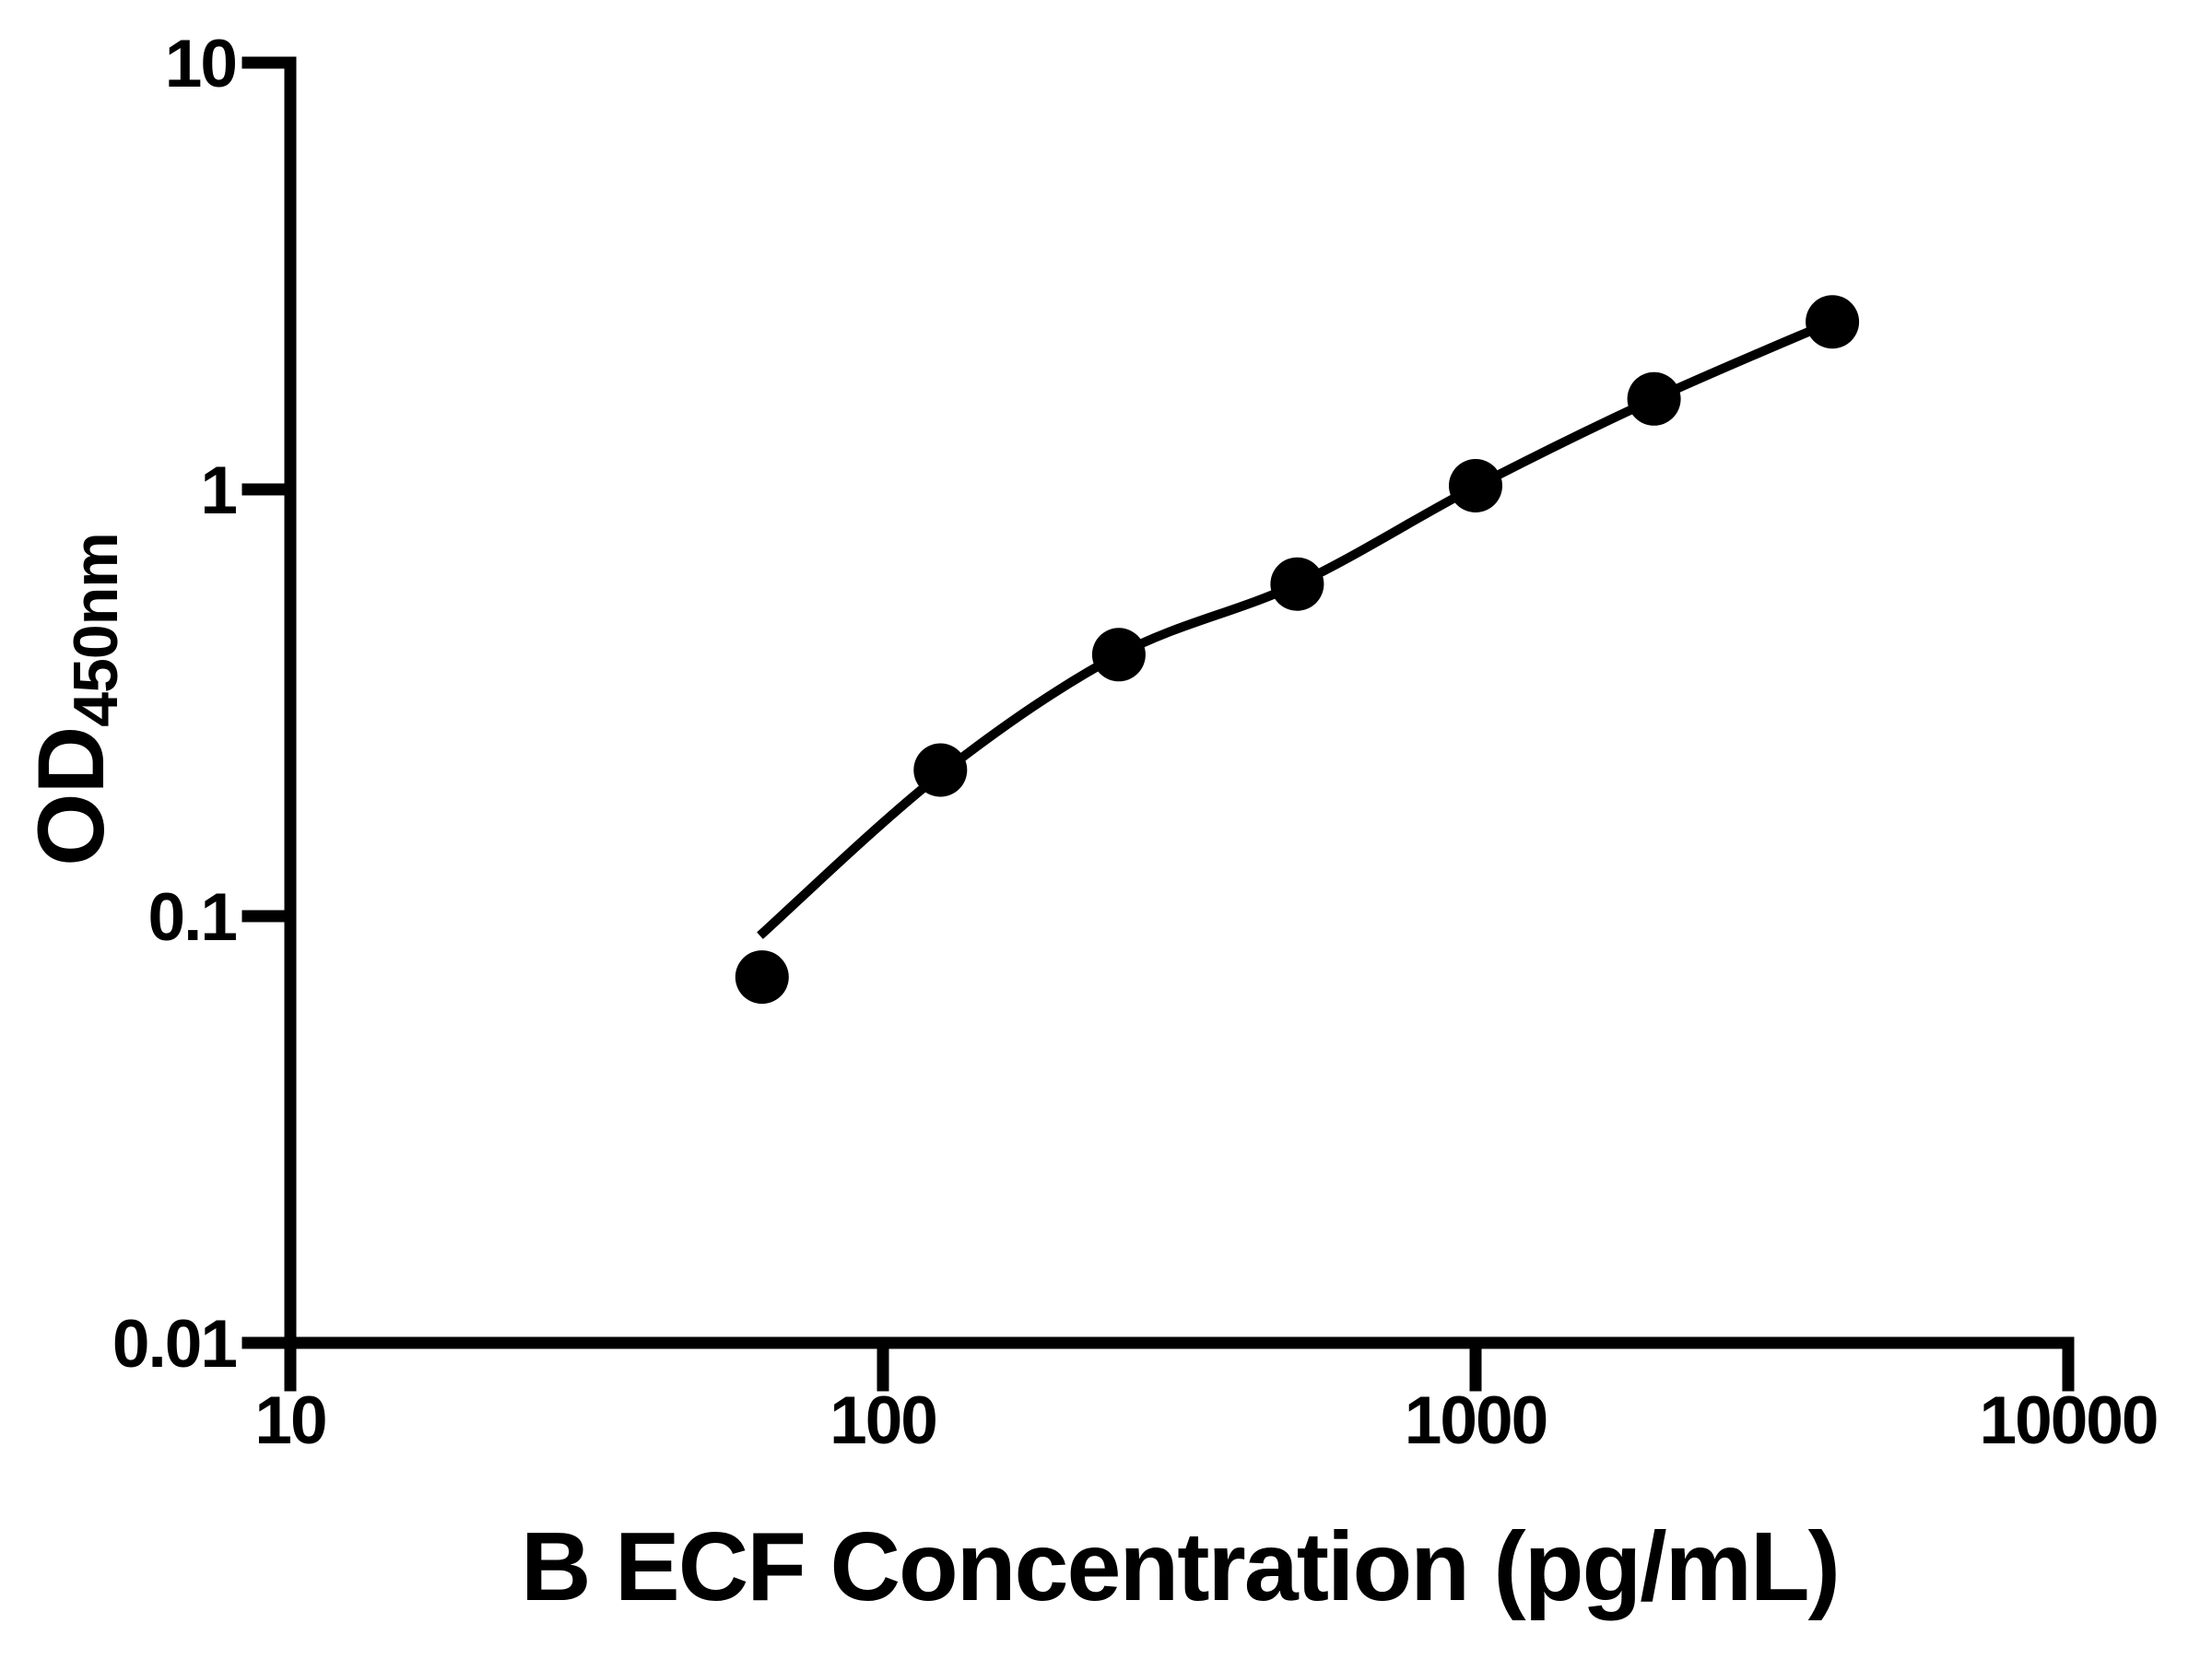  I want to click on y-axis-title-subscript: 450nm, so click(95, 630).